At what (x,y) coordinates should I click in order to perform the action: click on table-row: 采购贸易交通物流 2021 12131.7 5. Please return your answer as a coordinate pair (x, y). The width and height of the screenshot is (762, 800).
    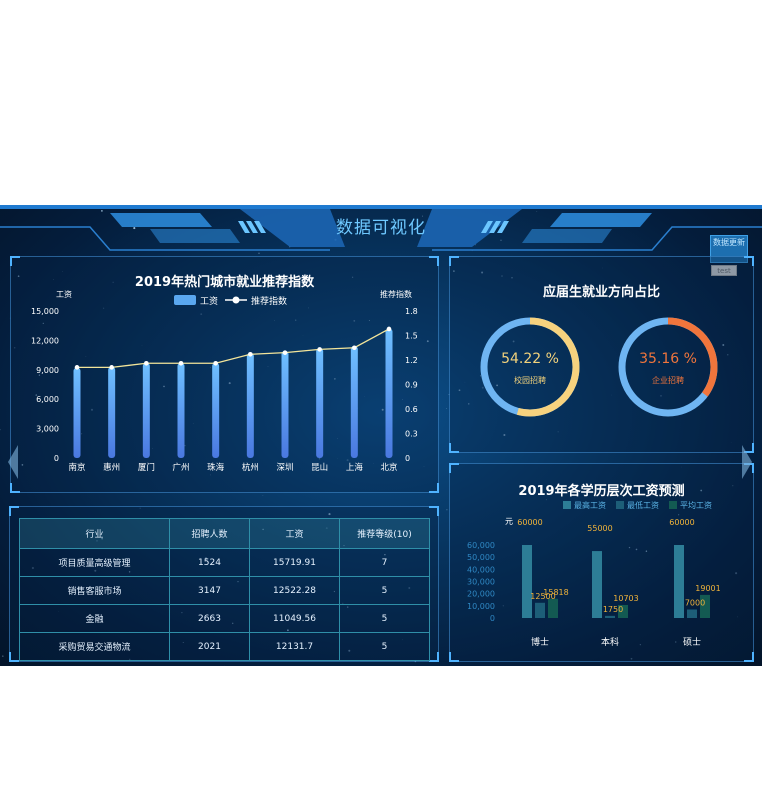
    Looking at the image, I should click on (224, 646).